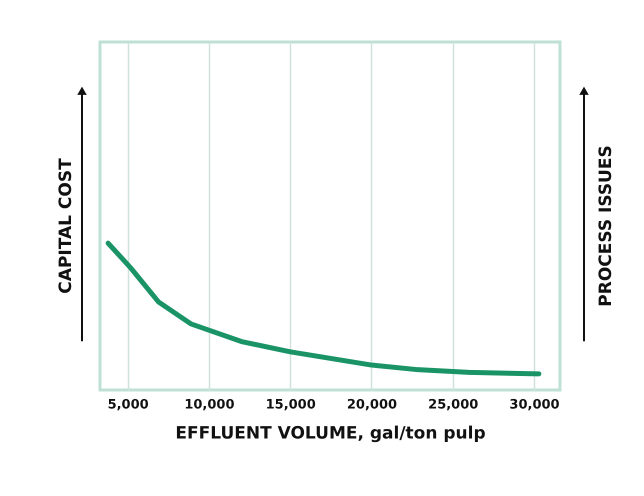 The height and width of the screenshot is (496, 644). Describe the element at coordinates (372, 405) in the screenshot. I see `x-tick-label: 20,000` at that location.